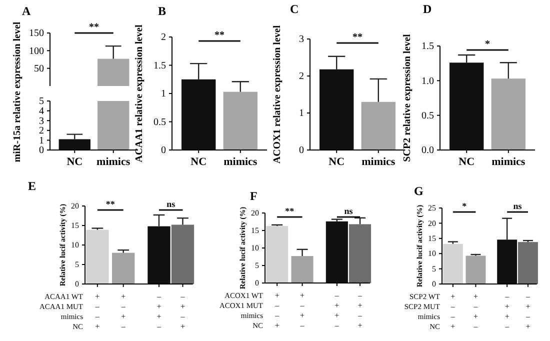  I want to click on chart-title: C, so click(294, 9).